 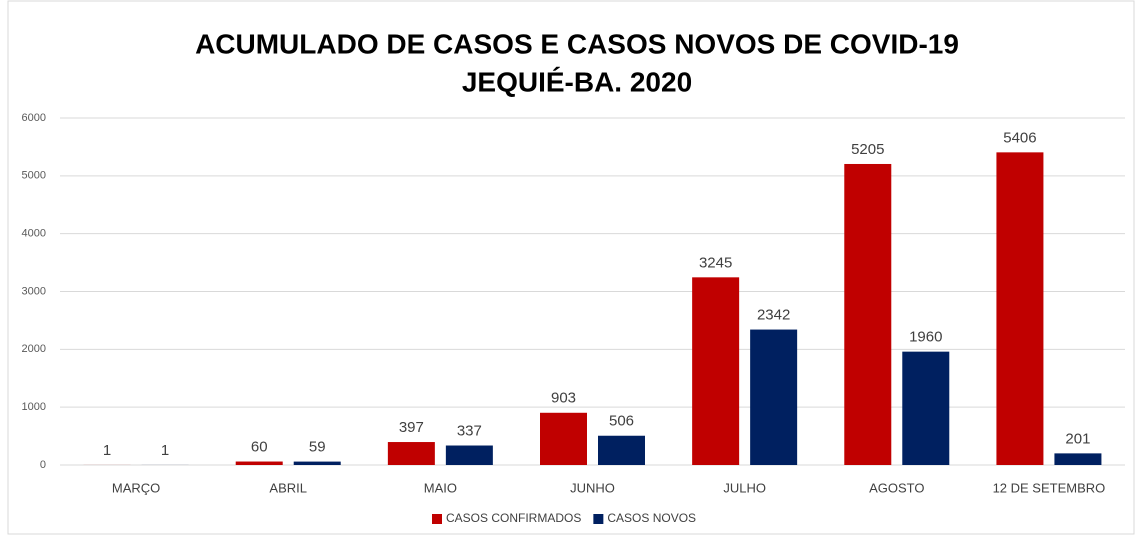 I want to click on value-label: 903, so click(x=563, y=398).